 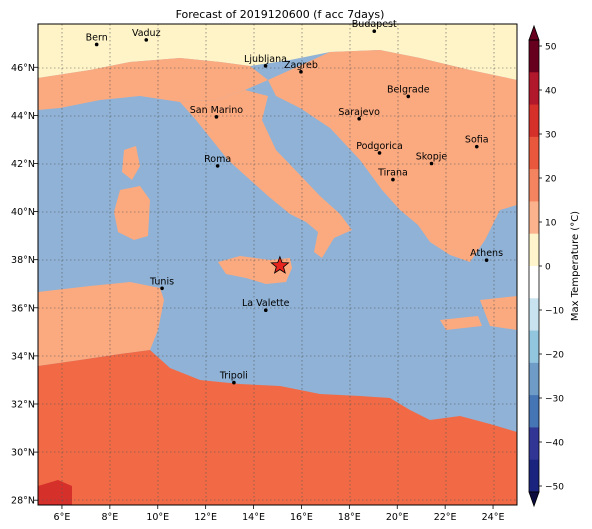 I want to click on crete-land, so click(x=461, y=323).